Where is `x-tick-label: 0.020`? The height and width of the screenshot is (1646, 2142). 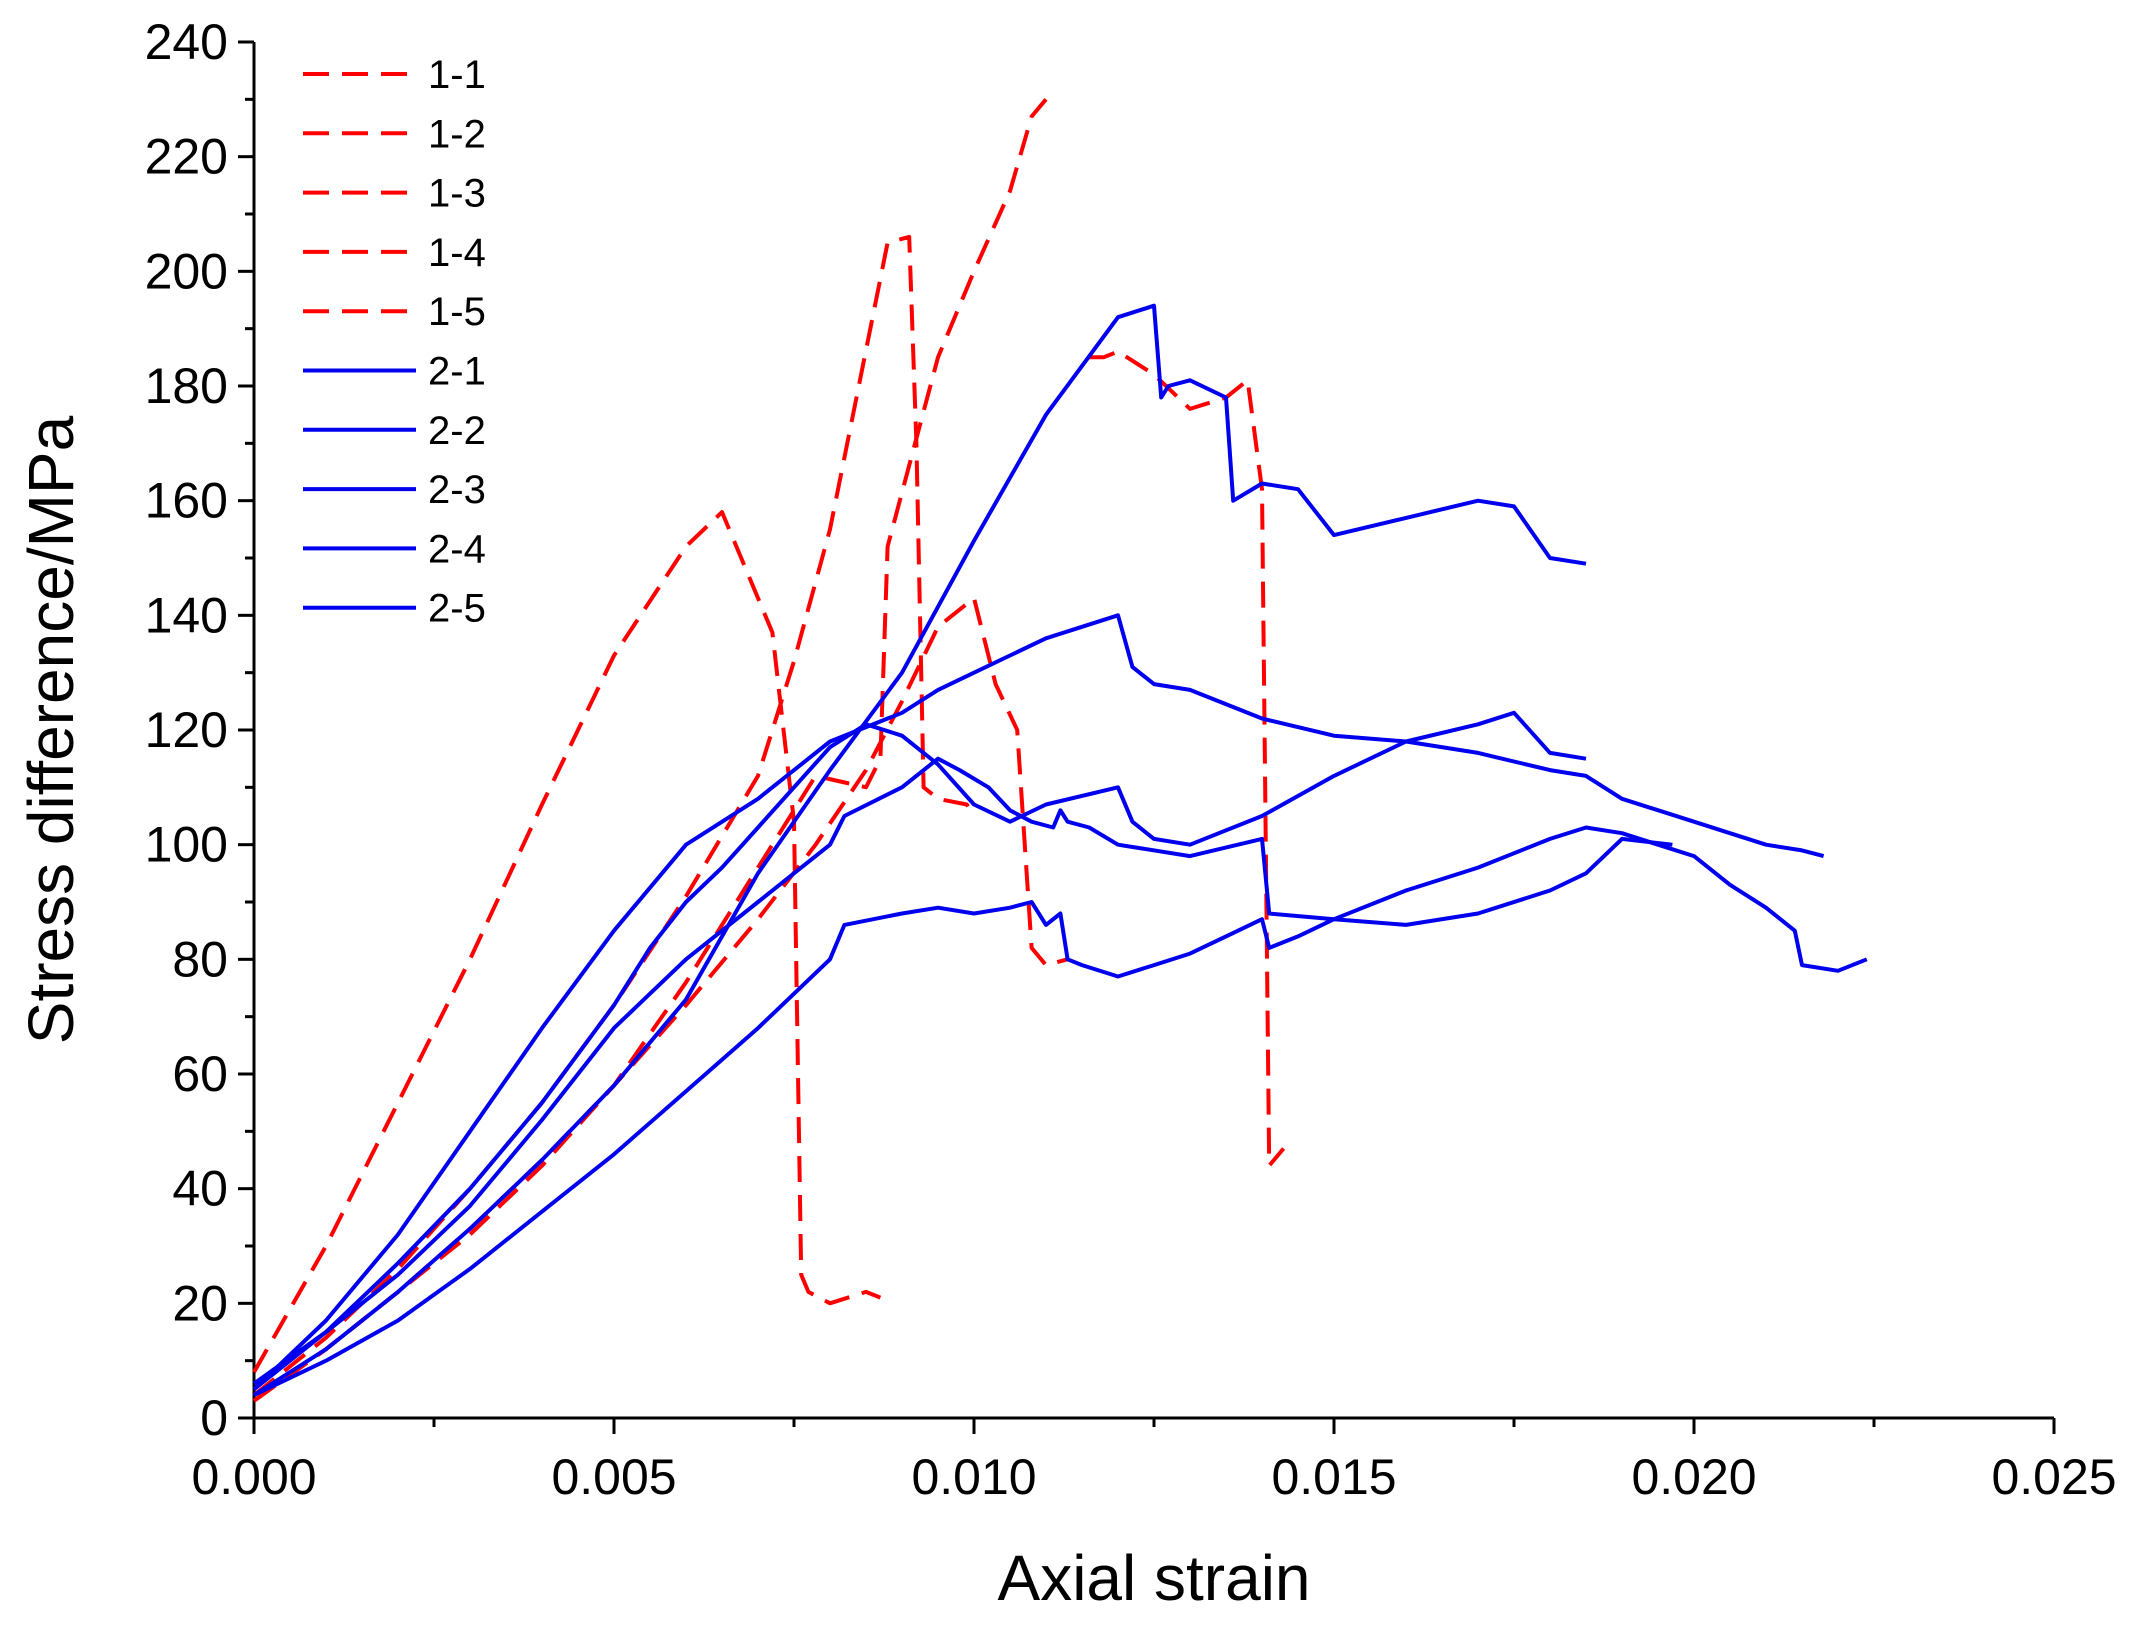 x-tick-label: 0.020 is located at coordinates (1693, 1477).